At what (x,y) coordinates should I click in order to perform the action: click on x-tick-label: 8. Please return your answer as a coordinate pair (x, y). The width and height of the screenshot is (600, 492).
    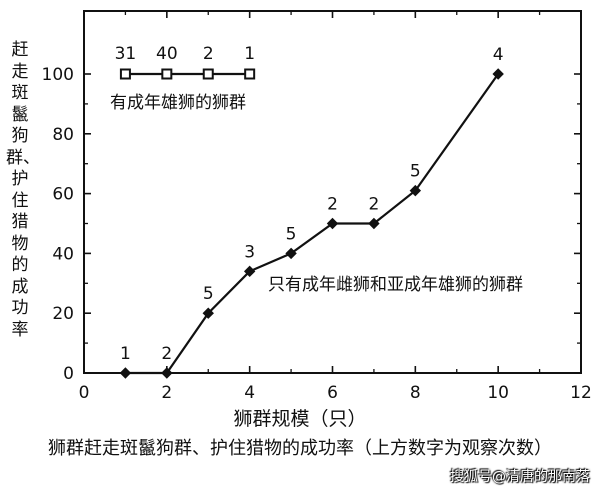
    Looking at the image, I should click on (415, 393).